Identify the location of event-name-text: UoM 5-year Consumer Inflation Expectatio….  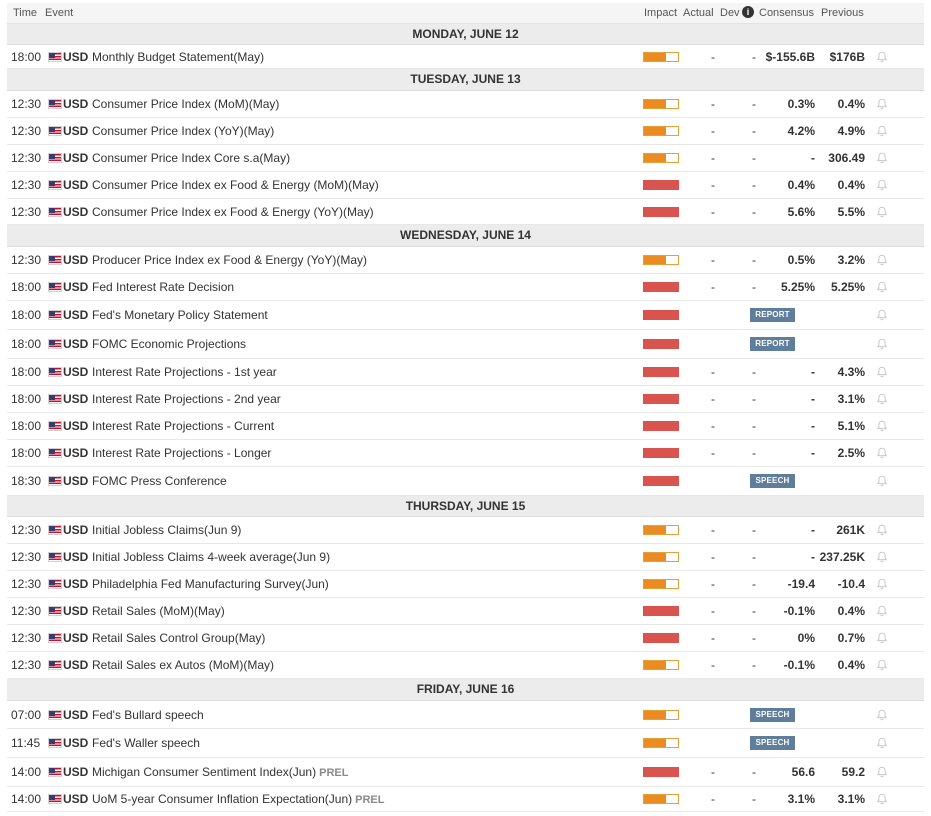
(222, 799).